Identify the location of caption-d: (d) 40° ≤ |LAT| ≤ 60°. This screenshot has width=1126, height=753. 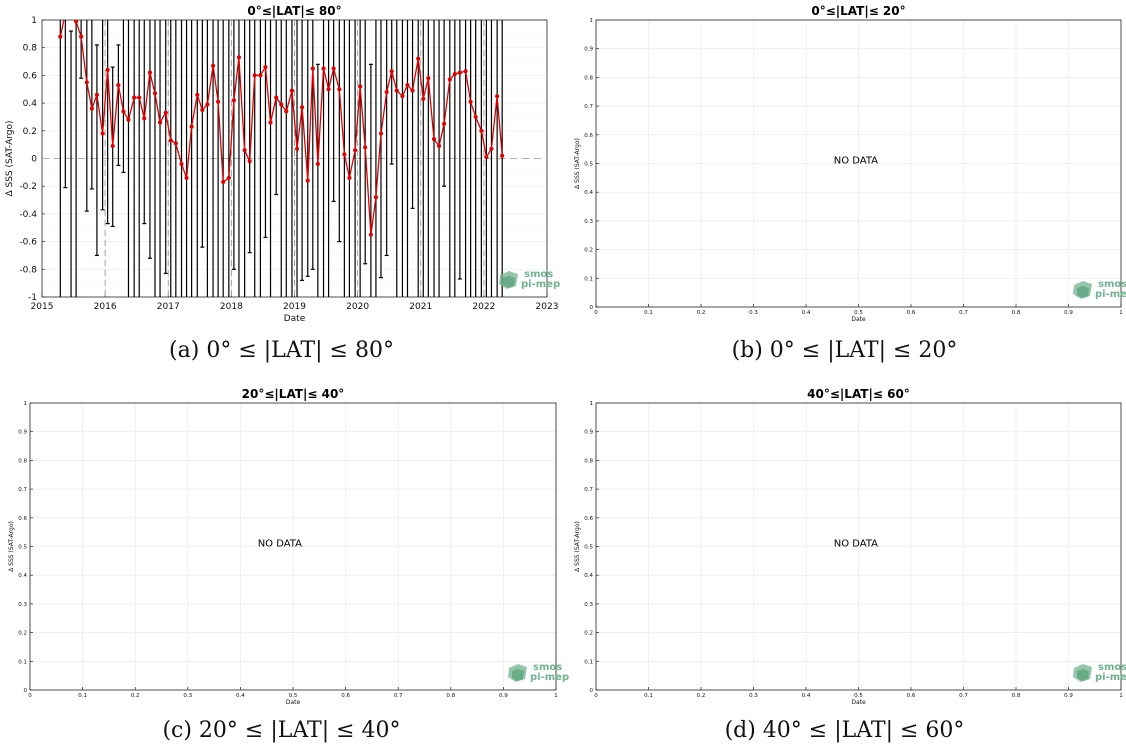
(844, 730).